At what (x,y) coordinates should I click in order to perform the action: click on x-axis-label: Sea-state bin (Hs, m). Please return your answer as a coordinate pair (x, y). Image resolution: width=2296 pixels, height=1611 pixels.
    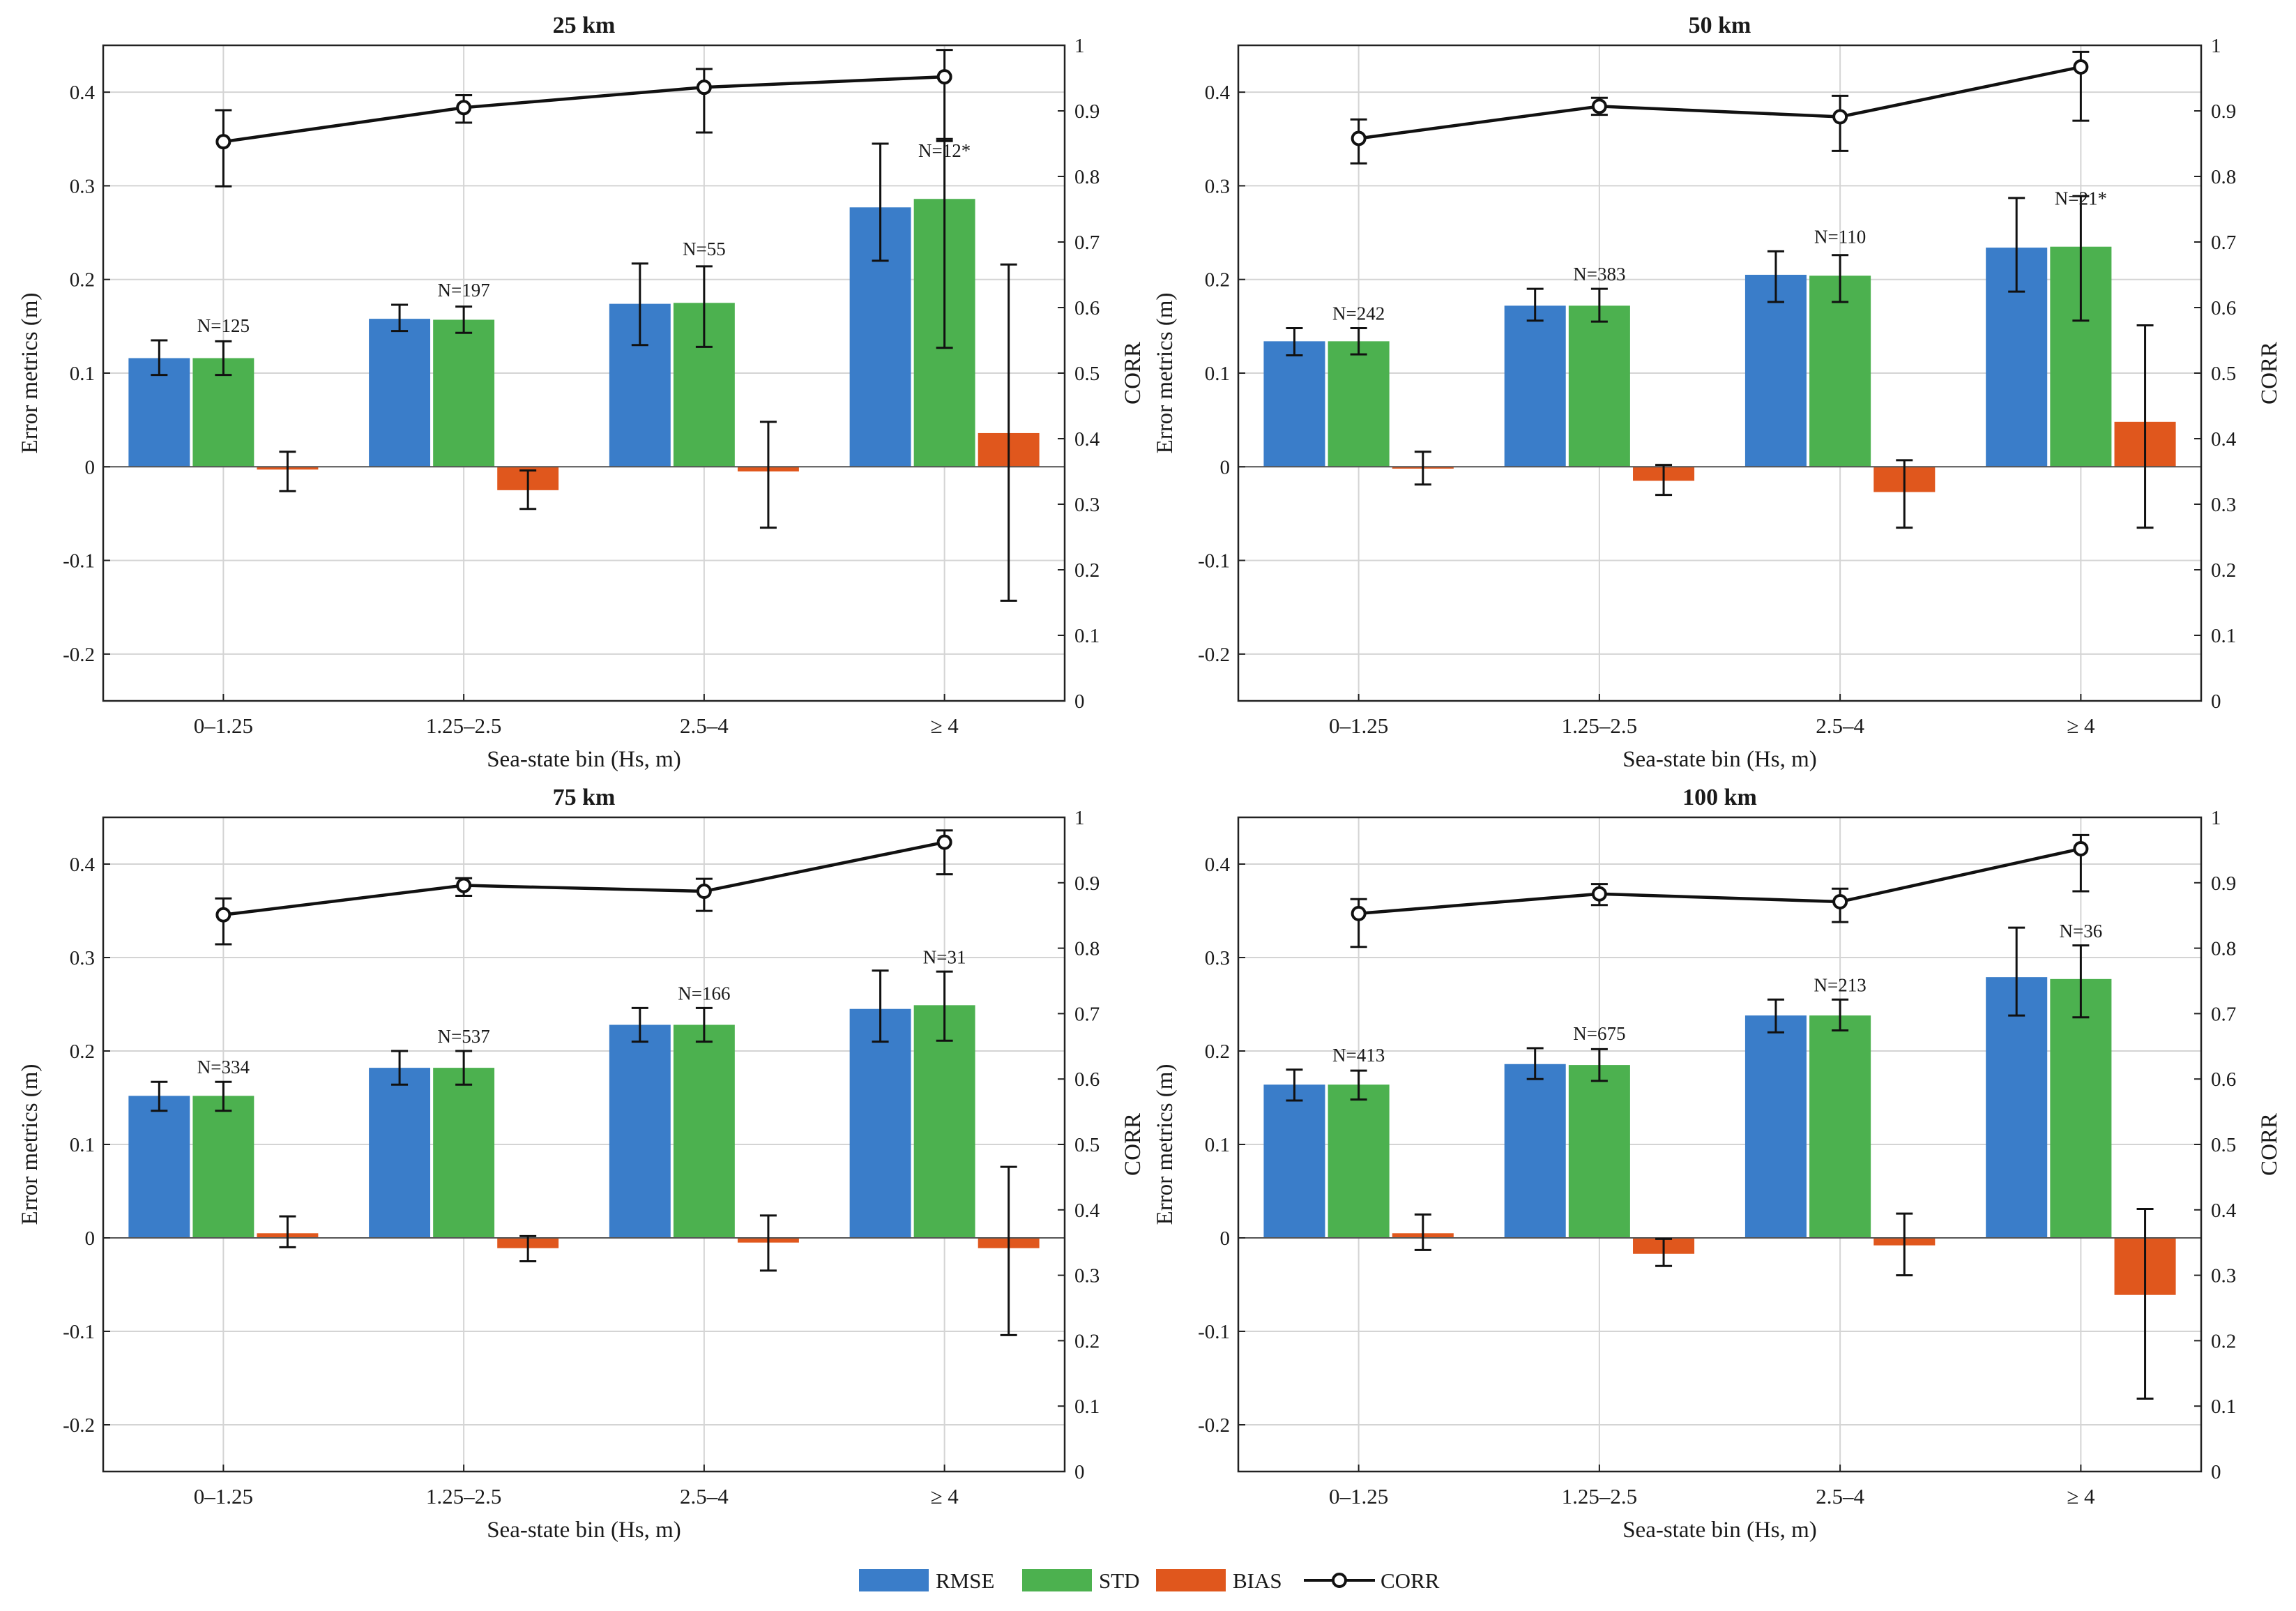
    Looking at the image, I should click on (1719, 759).